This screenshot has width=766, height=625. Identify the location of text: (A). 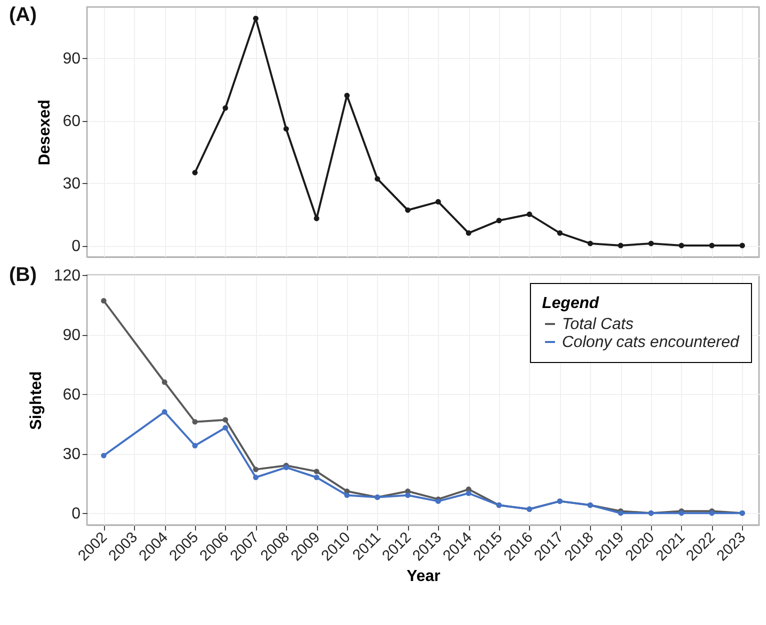
(23, 15).